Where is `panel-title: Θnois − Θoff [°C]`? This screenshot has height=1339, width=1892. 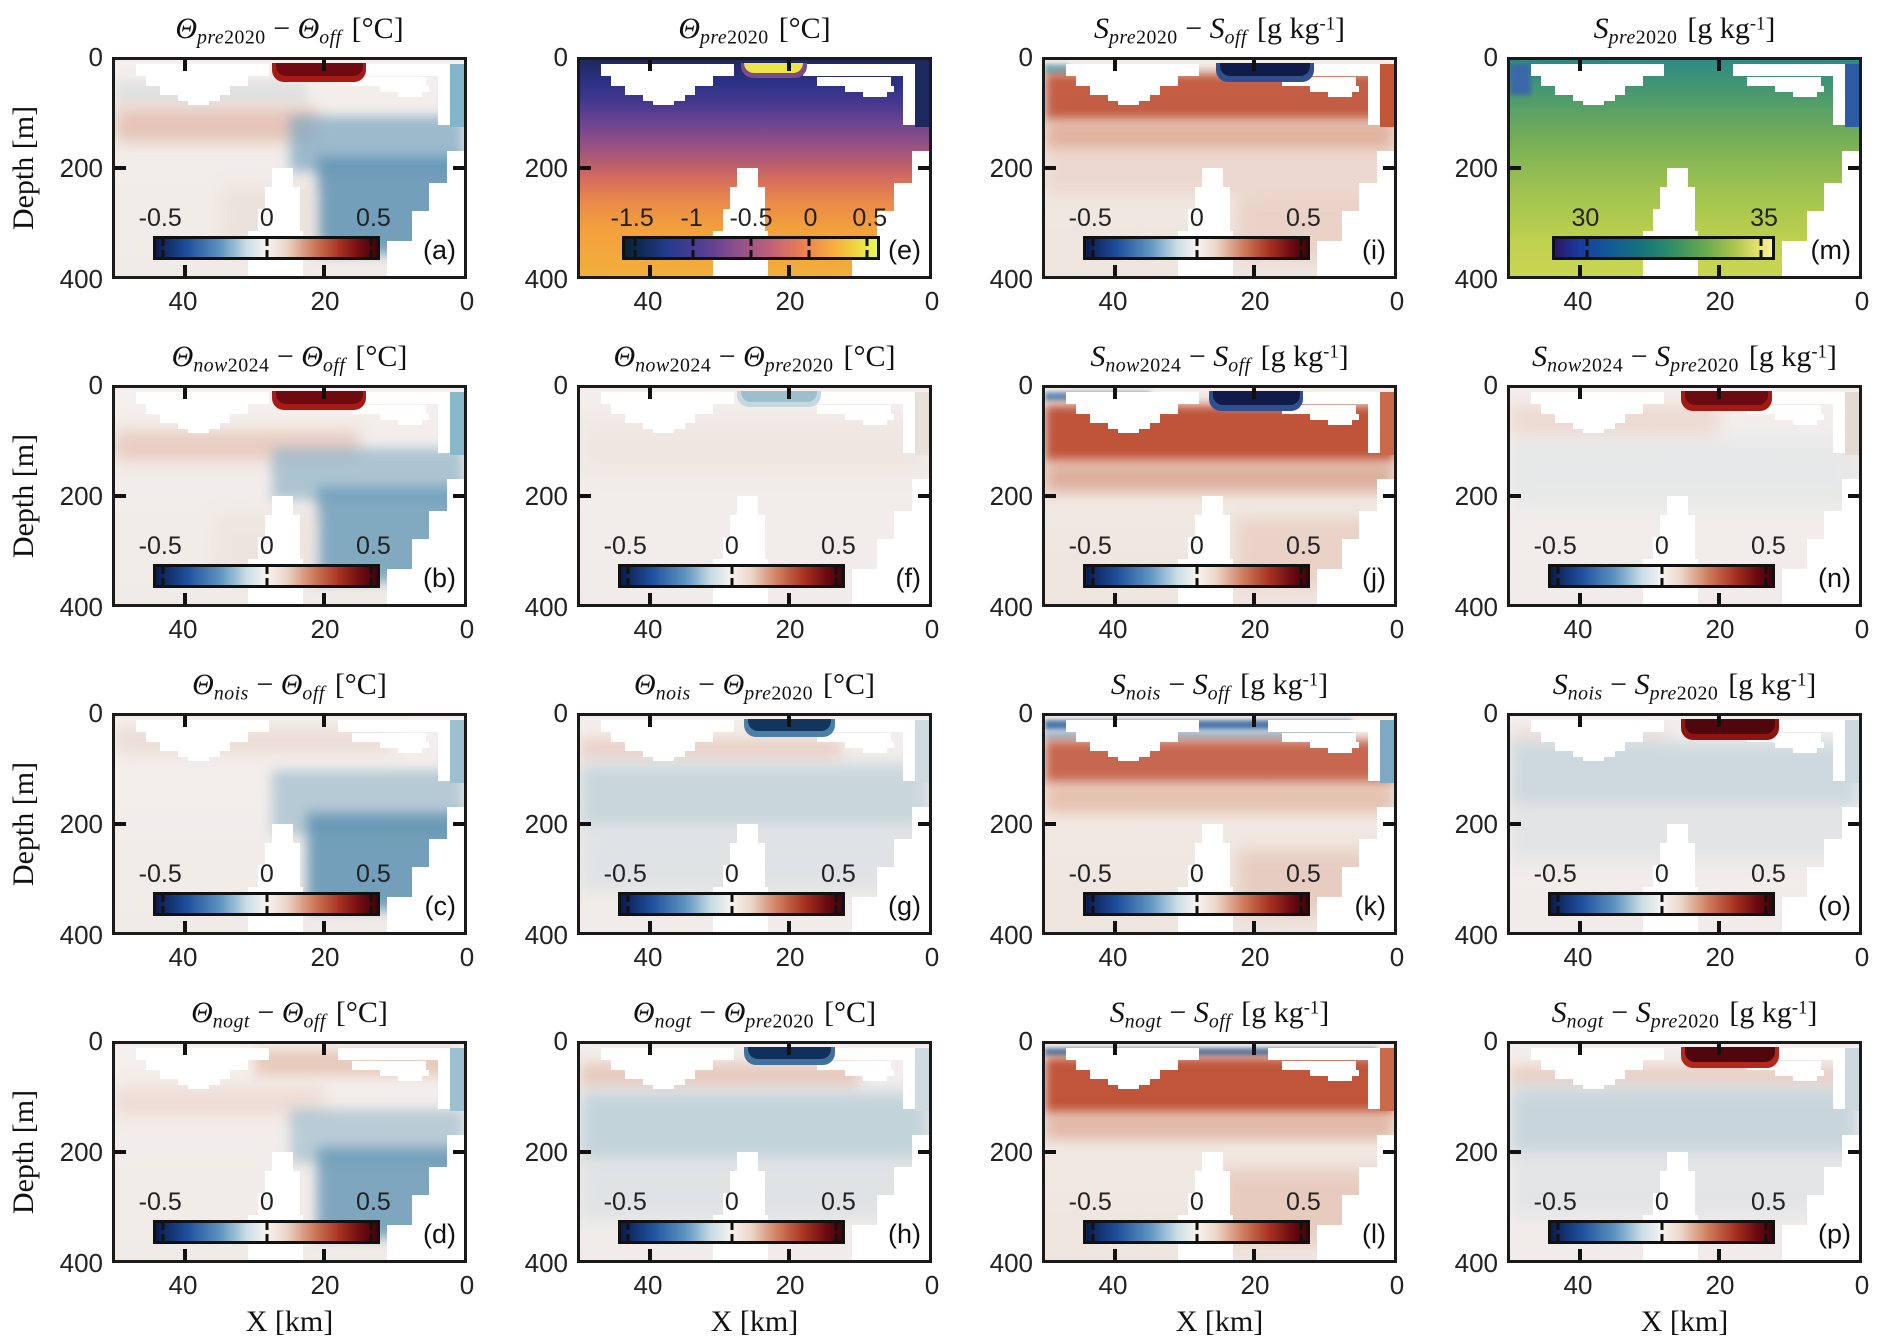
panel-title: Θnois − Θoff [°C] is located at coordinates (289, 686).